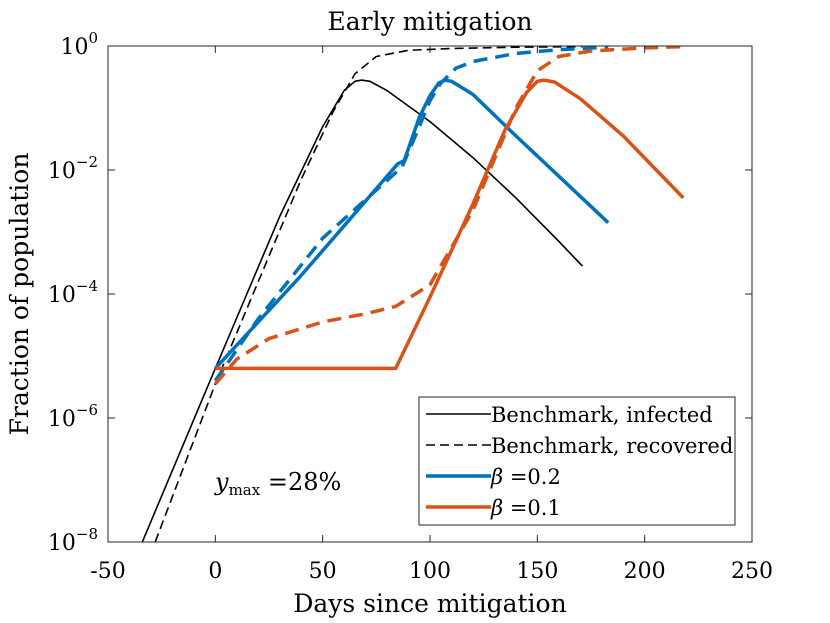 The width and height of the screenshot is (830, 623). Describe the element at coordinates (537, 571) in the screenshot. I see `x-tick-label: 150` at that location.